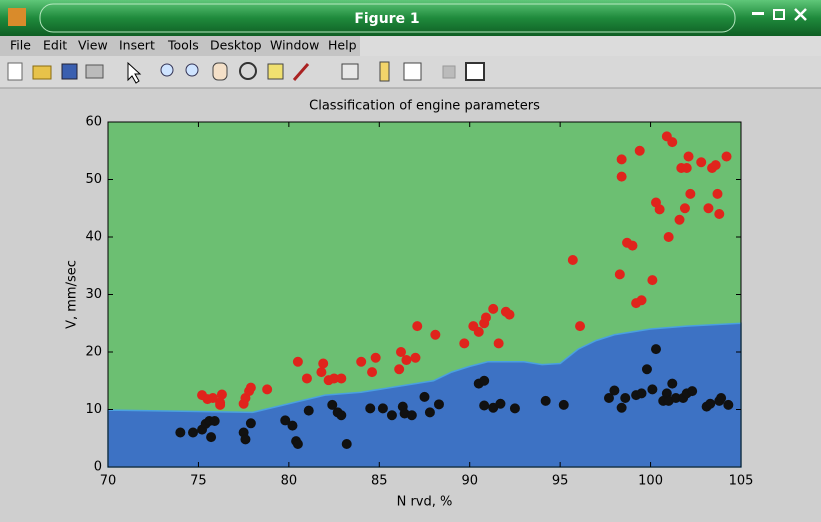 The height and width of the screenshot is (522, 821). Describe the element at coordinates (800, 14) in the screenshot. I see `close-button` at that location.